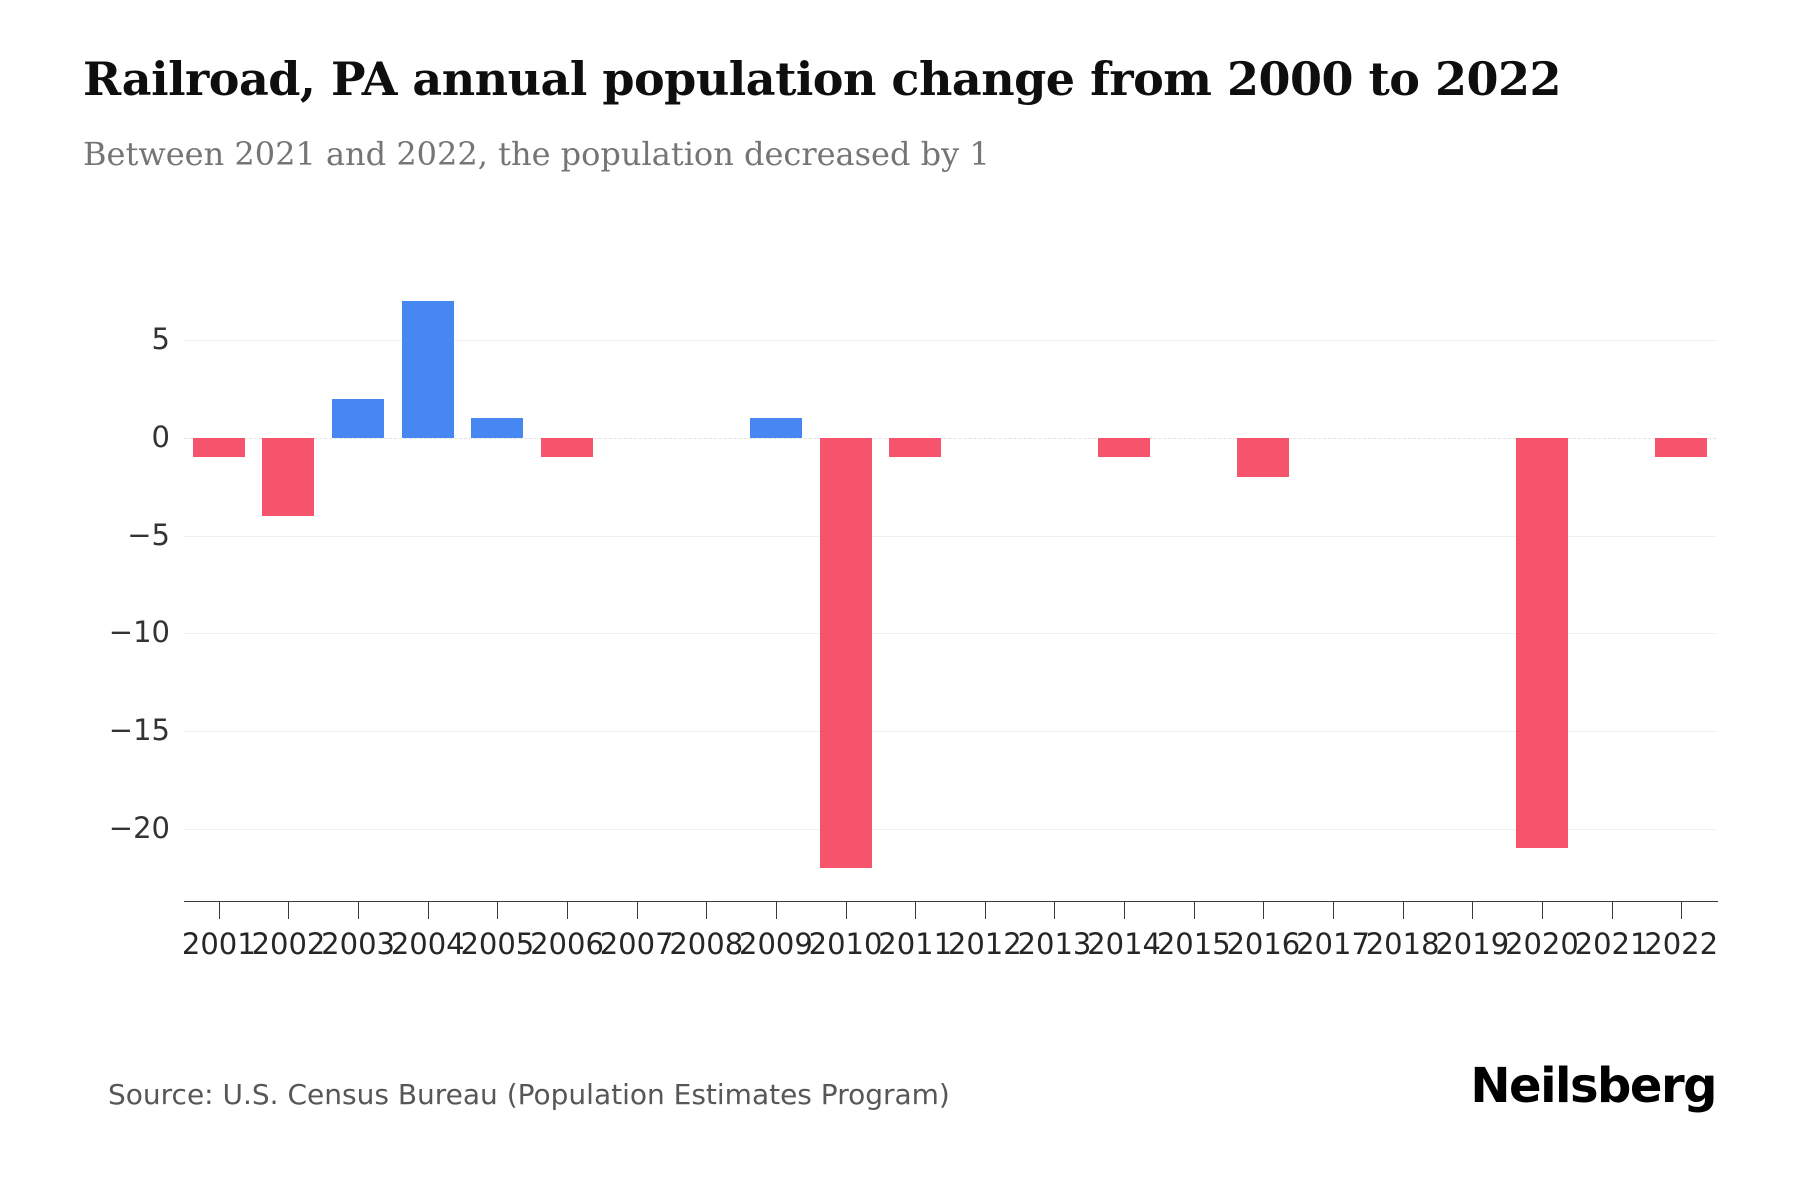 This screenshot has width=1800, height=1200. I want to click on zero-gridline, so click(950, 438).